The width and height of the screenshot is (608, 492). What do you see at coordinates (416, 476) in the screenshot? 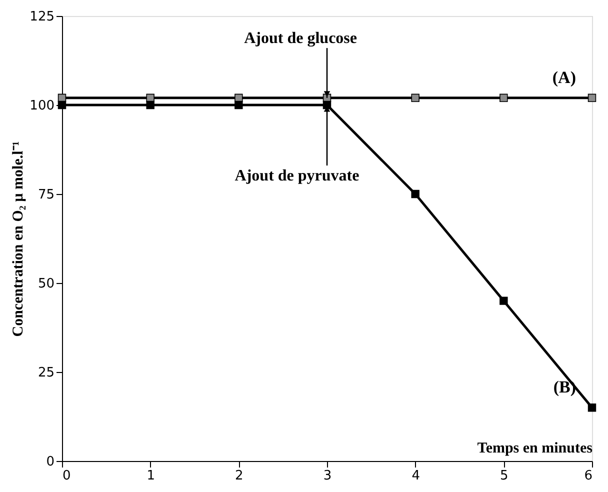
I see `x-tick-label: 4` at bounding box center [416, 476].